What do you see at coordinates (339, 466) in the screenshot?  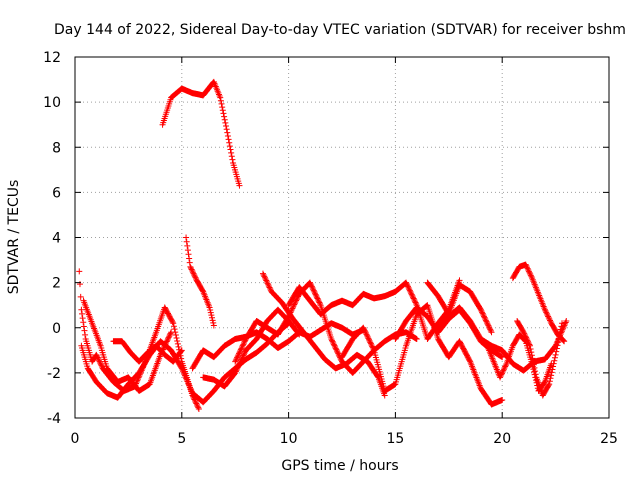 I see `x-axis-label: GPS time / hours` at bounding box center [339, 466].